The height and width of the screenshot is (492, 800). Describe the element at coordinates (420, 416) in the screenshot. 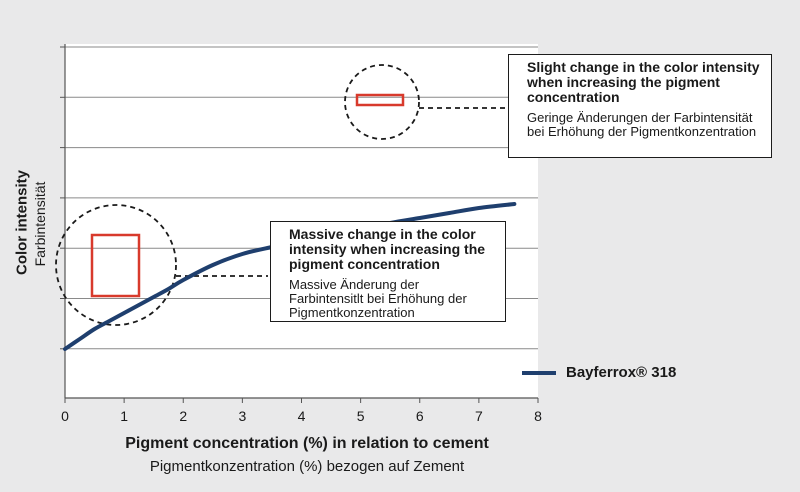

I see `x-tick-label: 6` at that location.